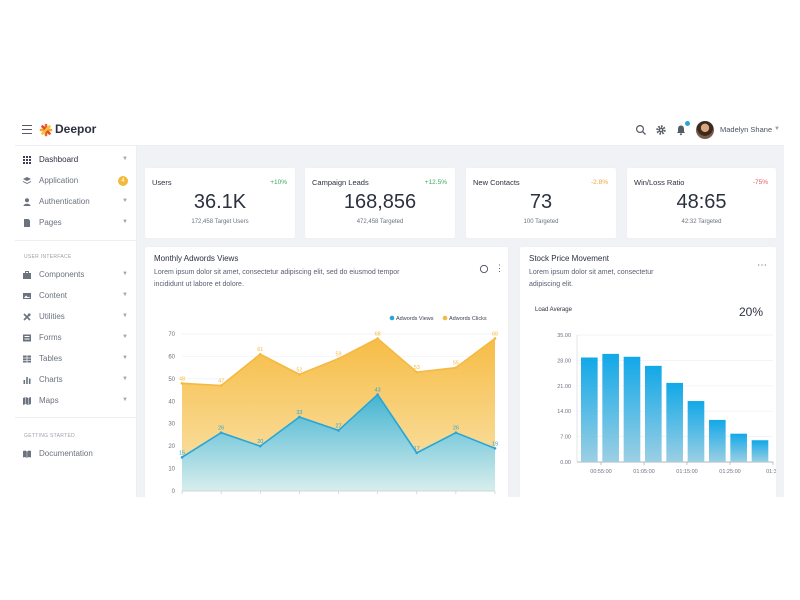 The height and width of the screenshot is (600, 800). What do you see at coordinates (392, 318) in the screenshot?
I see `legend-marker` at bounding box center [392, 318].